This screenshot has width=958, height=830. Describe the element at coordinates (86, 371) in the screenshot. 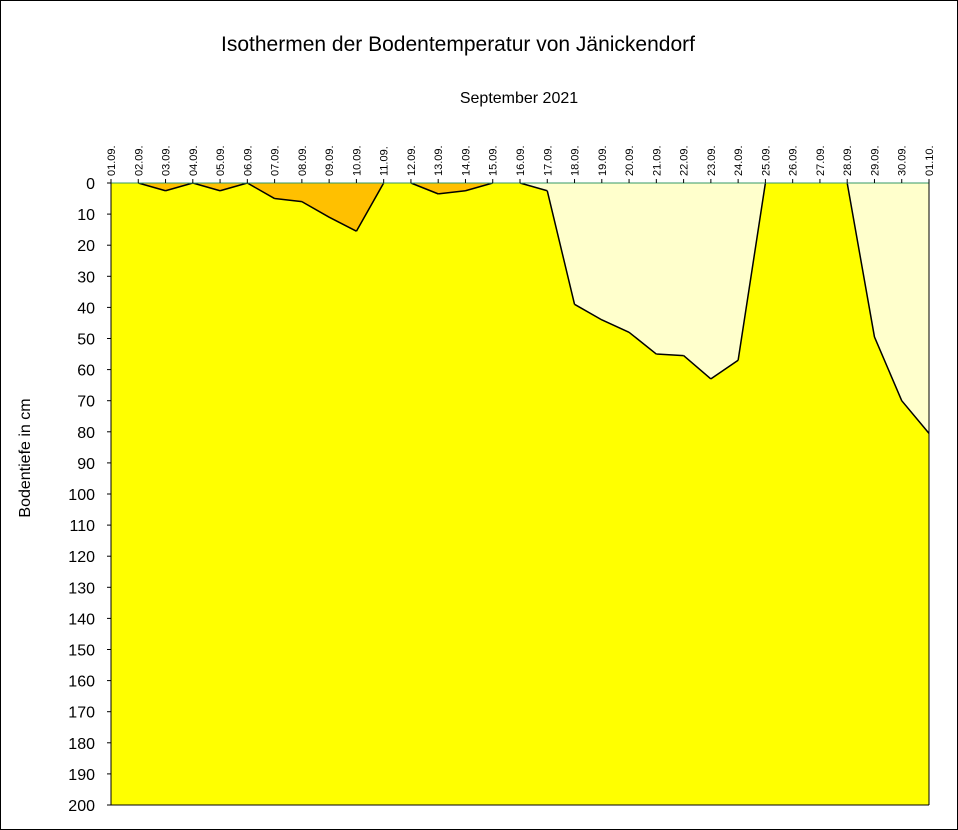

I see `y-tick-label: 60` at that location.